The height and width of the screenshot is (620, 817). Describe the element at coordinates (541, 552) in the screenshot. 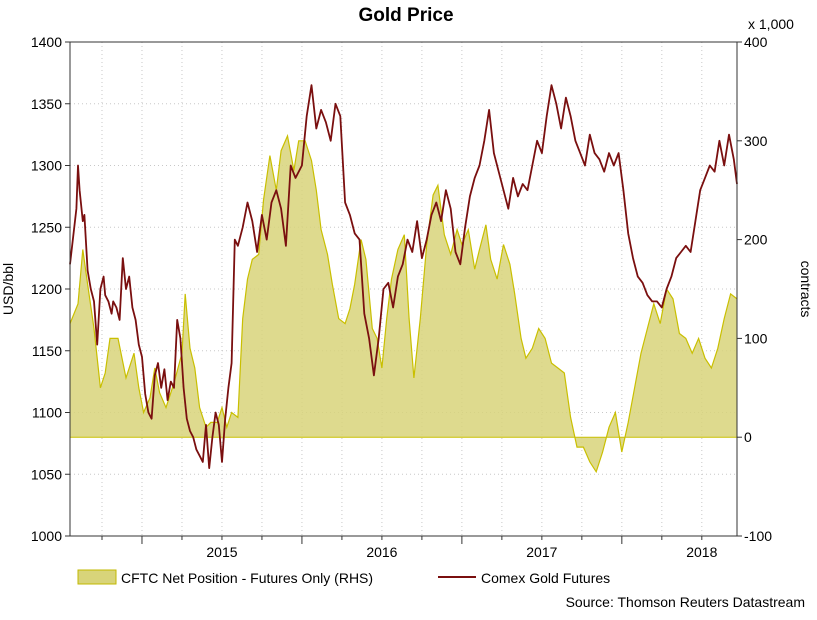

I see `x-year-label-2: 2017` at that location.